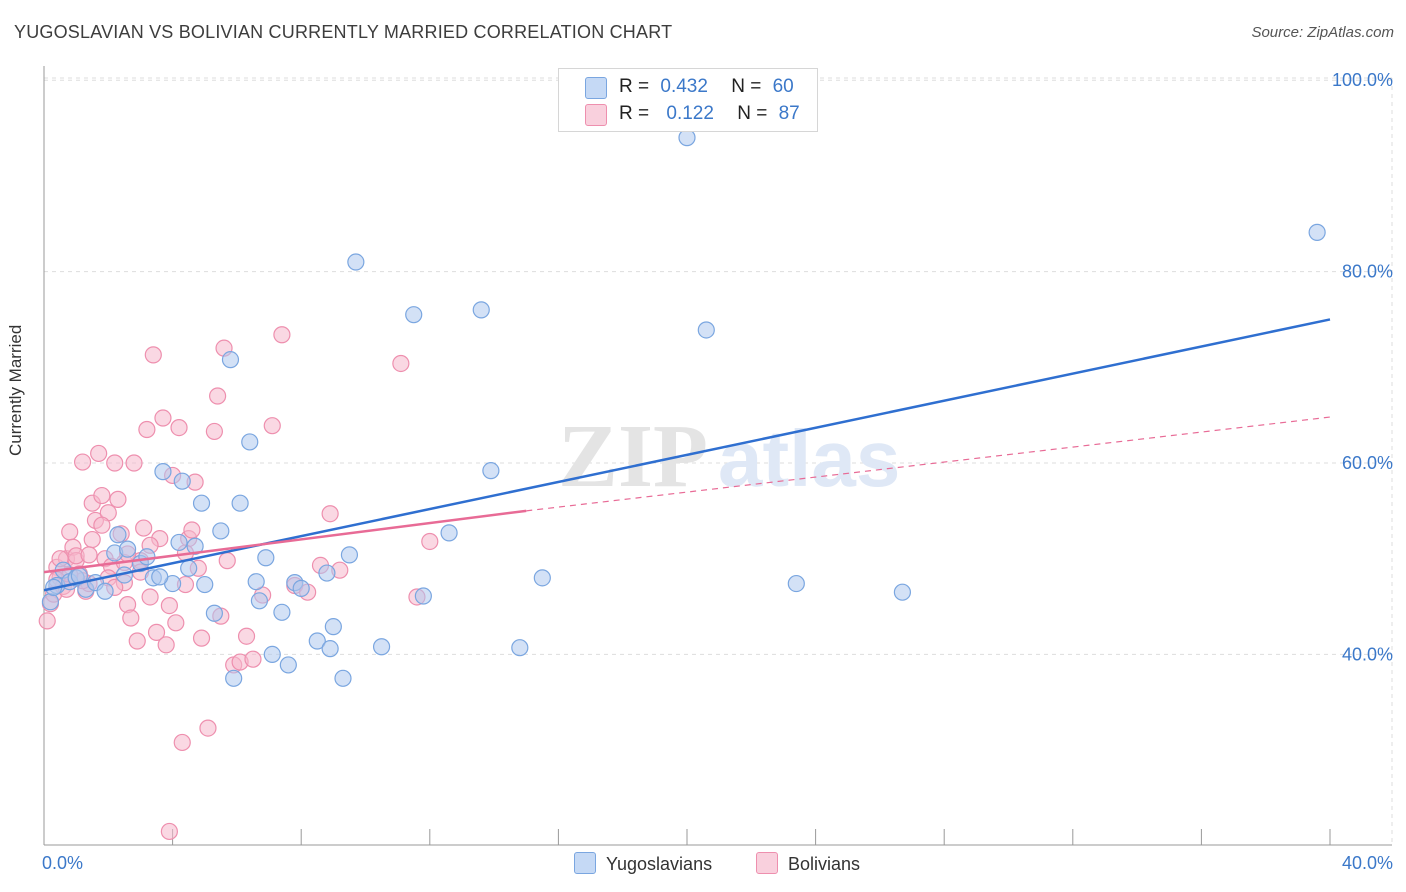  What do you see at coordinates (634, 113) in the screenshot?
I see `legend-r-label: R =` at bounding box center [634, 113].